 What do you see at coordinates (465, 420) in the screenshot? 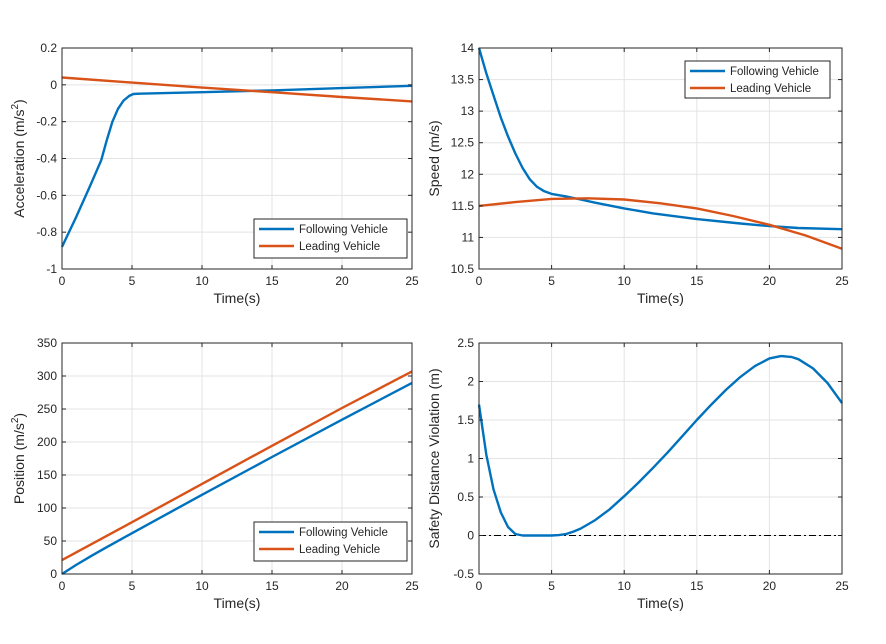
I see `y-tick-label: 1.5` at bounding box center [465, 420].